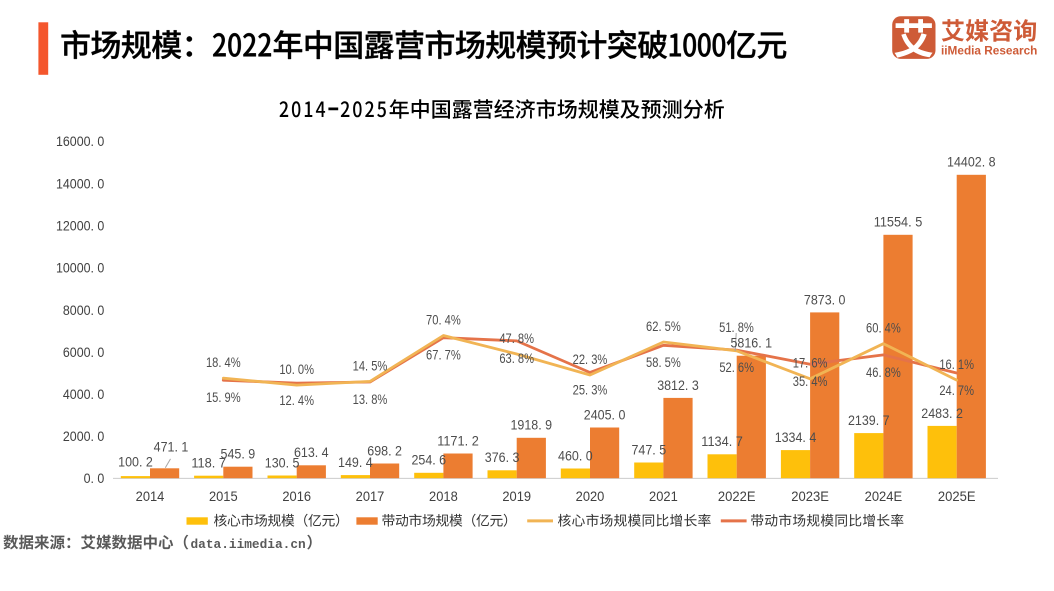 This screenshot has width=1054, height=591. Describe the element at coordinates (248, 544) in the screenshot. I see `svg-text: data.iimedia.cn` at that location.